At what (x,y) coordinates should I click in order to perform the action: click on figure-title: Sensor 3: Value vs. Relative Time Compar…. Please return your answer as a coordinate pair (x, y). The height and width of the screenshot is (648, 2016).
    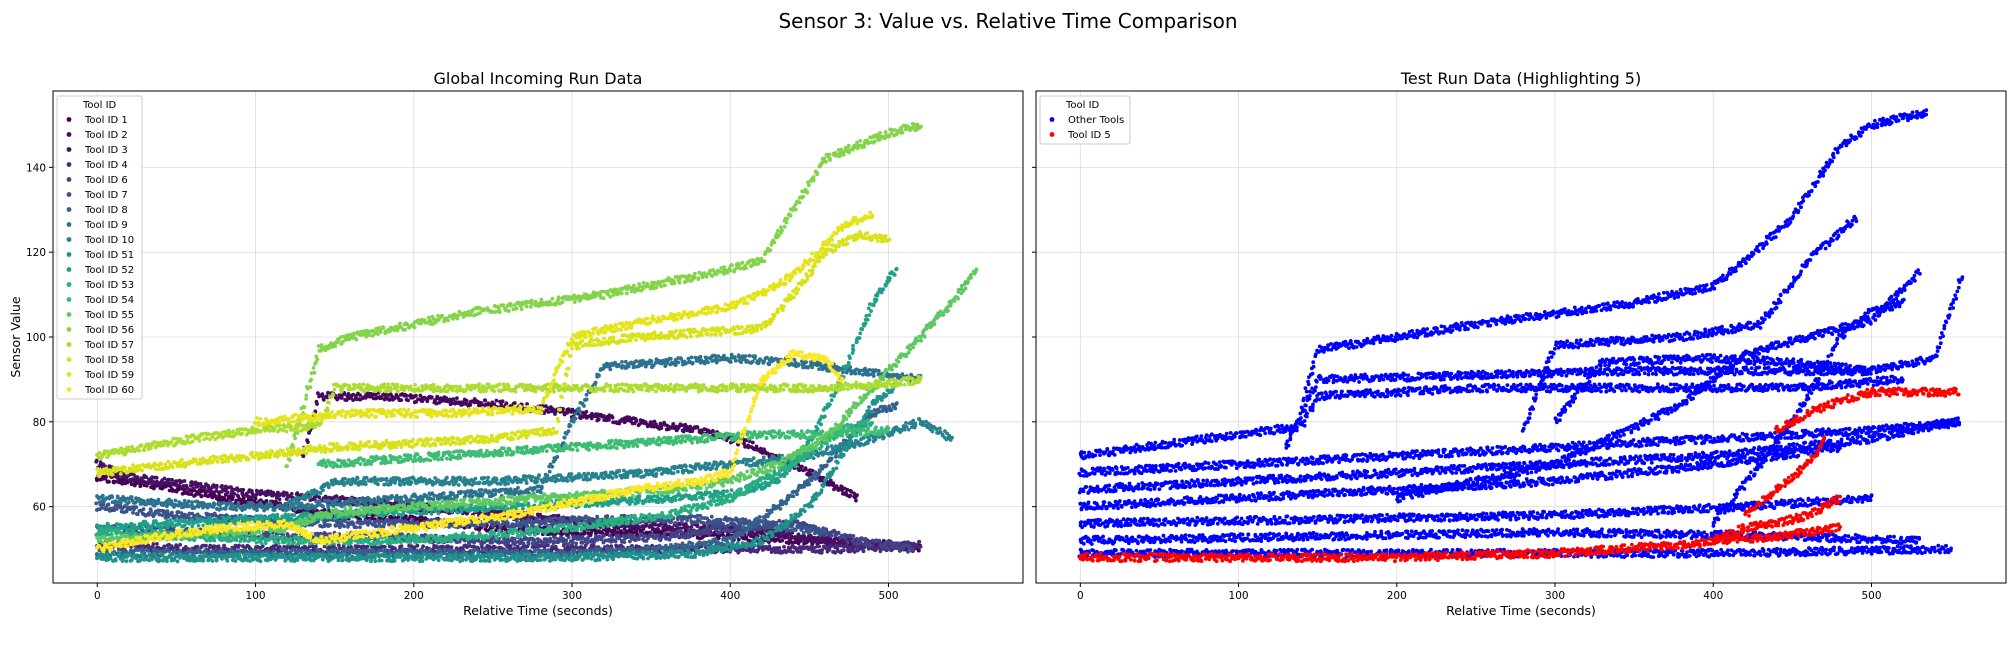
    Looking at the image, I should click on (1007, 21).